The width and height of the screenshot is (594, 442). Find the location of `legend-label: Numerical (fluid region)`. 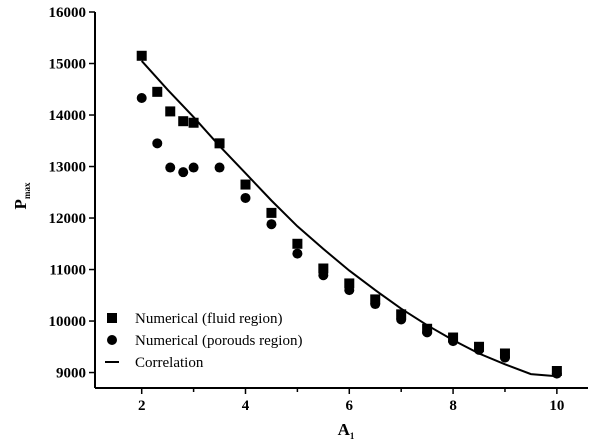

legend-label: Numerical (fluid region) is located at coordinates (208, 319).